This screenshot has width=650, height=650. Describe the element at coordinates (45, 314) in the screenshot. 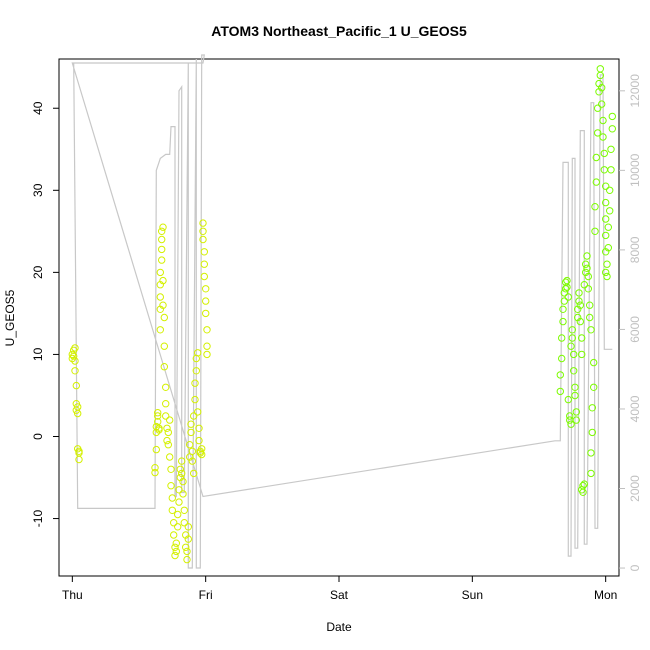

I see `y-axis-left: -10 0 10 20 30 40` at that location.